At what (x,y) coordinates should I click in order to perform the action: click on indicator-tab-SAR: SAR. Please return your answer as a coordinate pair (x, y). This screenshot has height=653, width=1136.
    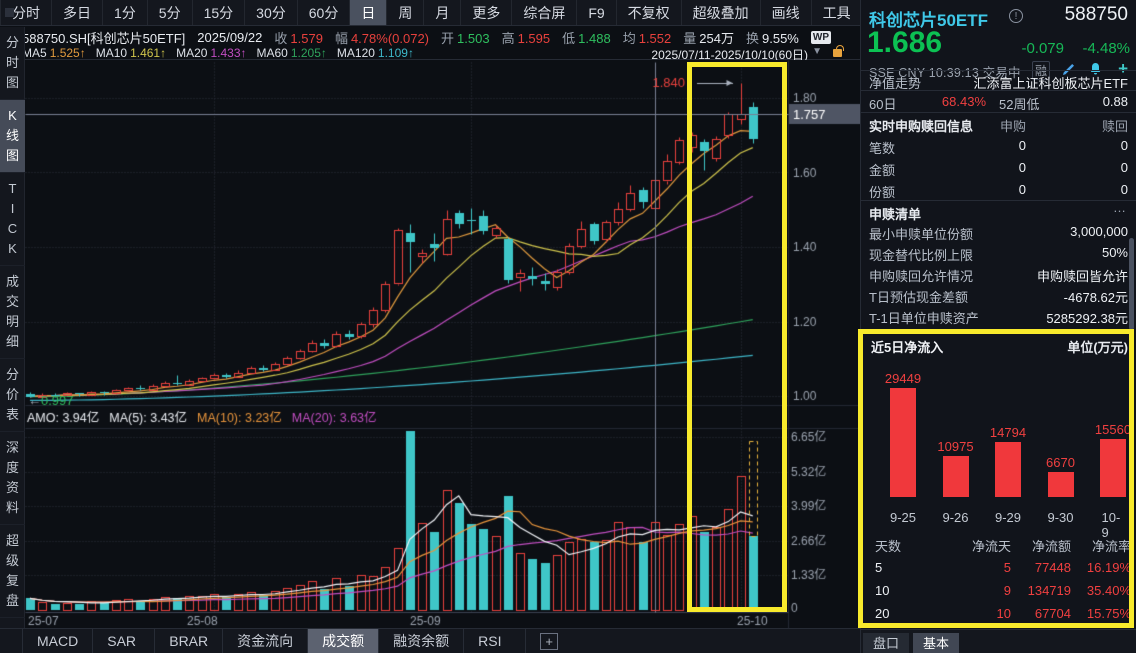
    Looking at the image, I should click on (124, 641).